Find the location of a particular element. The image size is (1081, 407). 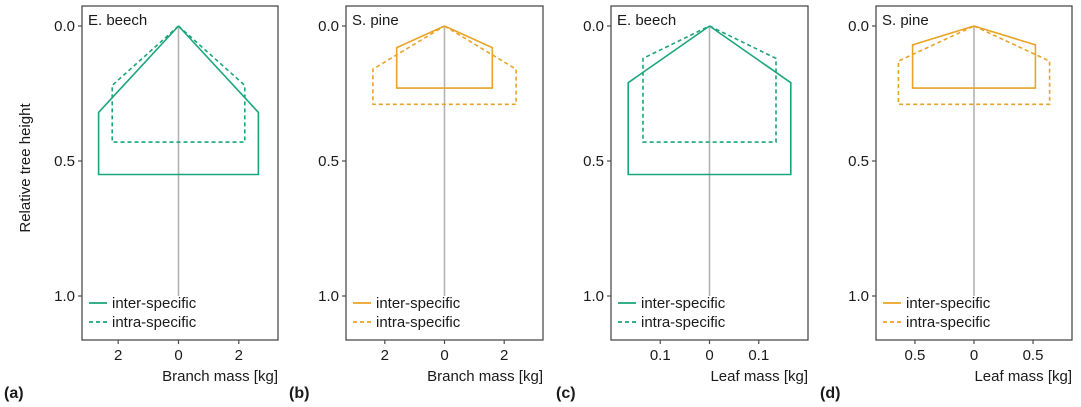

panel-tag: (c) is located at coordinates (566, 393).